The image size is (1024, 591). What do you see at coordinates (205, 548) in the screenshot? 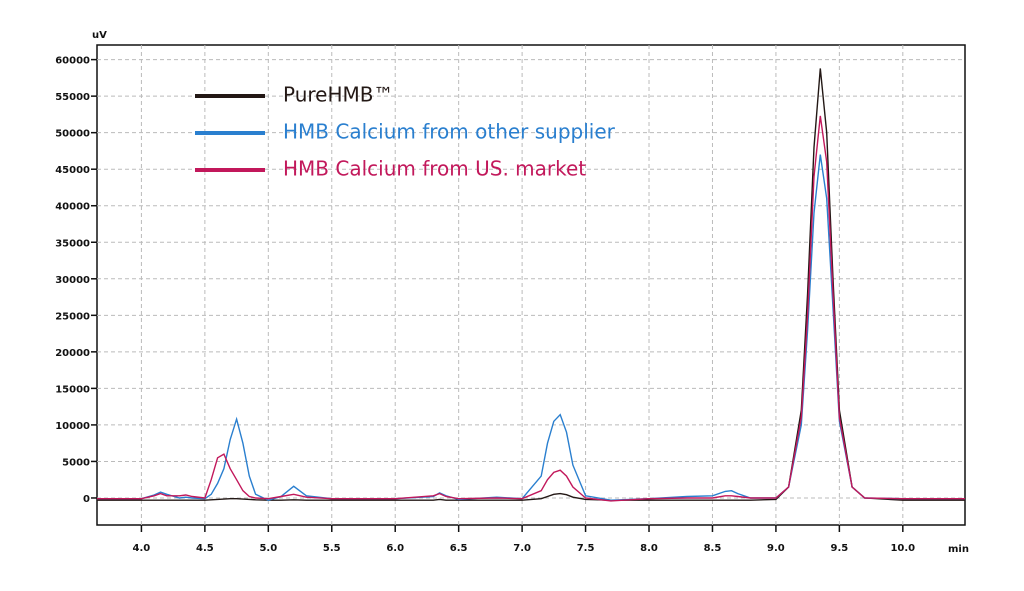
I see `x-tick-label: 4.5` at bounding box center [205, 548].